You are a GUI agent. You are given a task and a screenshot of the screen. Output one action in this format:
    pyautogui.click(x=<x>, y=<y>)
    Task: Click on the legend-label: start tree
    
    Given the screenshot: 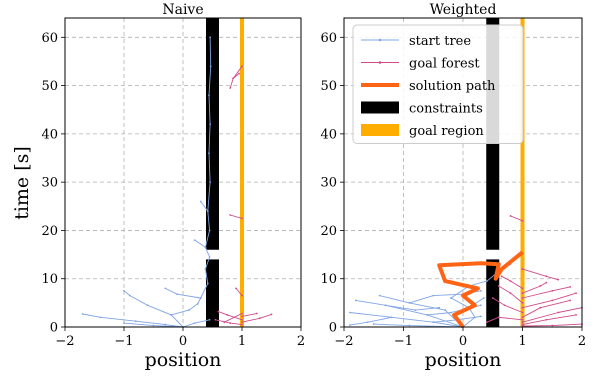 What is the action you would take?
    pyautogui.click(x=440, y=41)
    